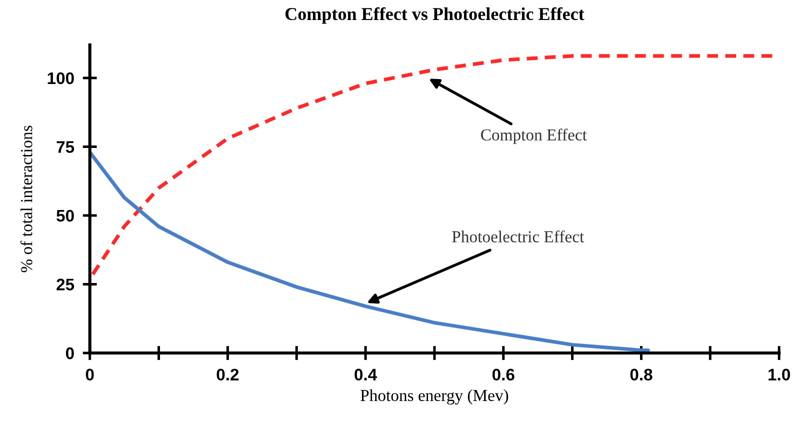 The width and height of the screenshot is (795, 422). Describe the element at coordinates (26, 199) in the screenshot. I see `y-axis-title: % of total interactions` at that location.